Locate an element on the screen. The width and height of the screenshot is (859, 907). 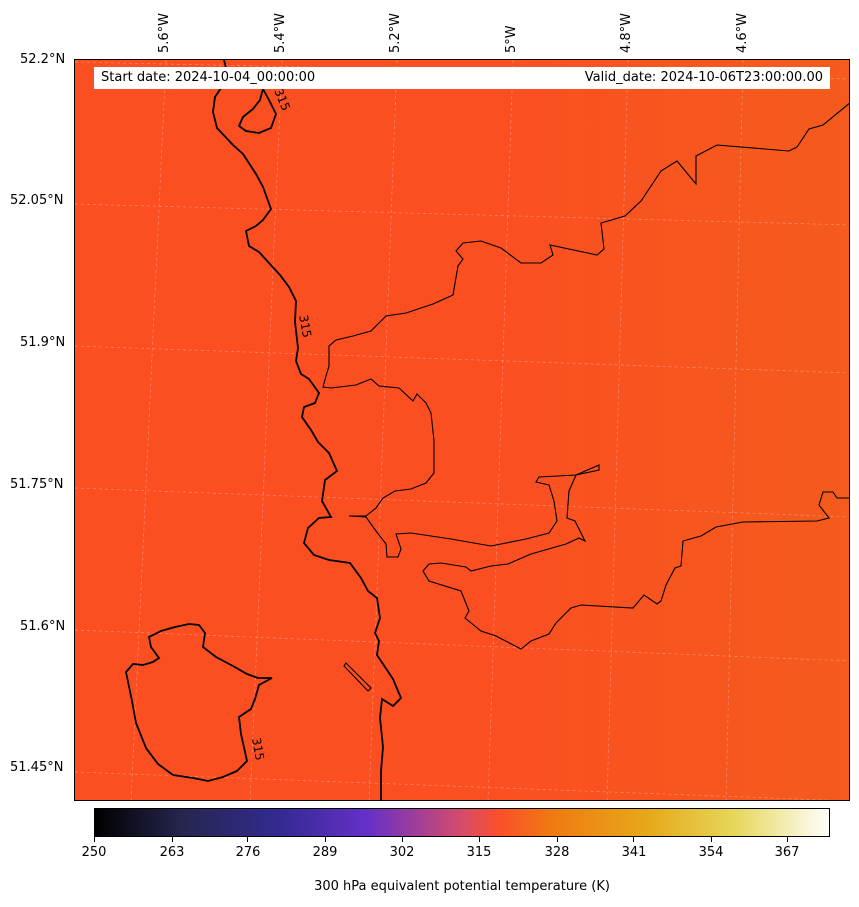
lat-label-51-75: 51.75°N is located at coordinates (37, 484).